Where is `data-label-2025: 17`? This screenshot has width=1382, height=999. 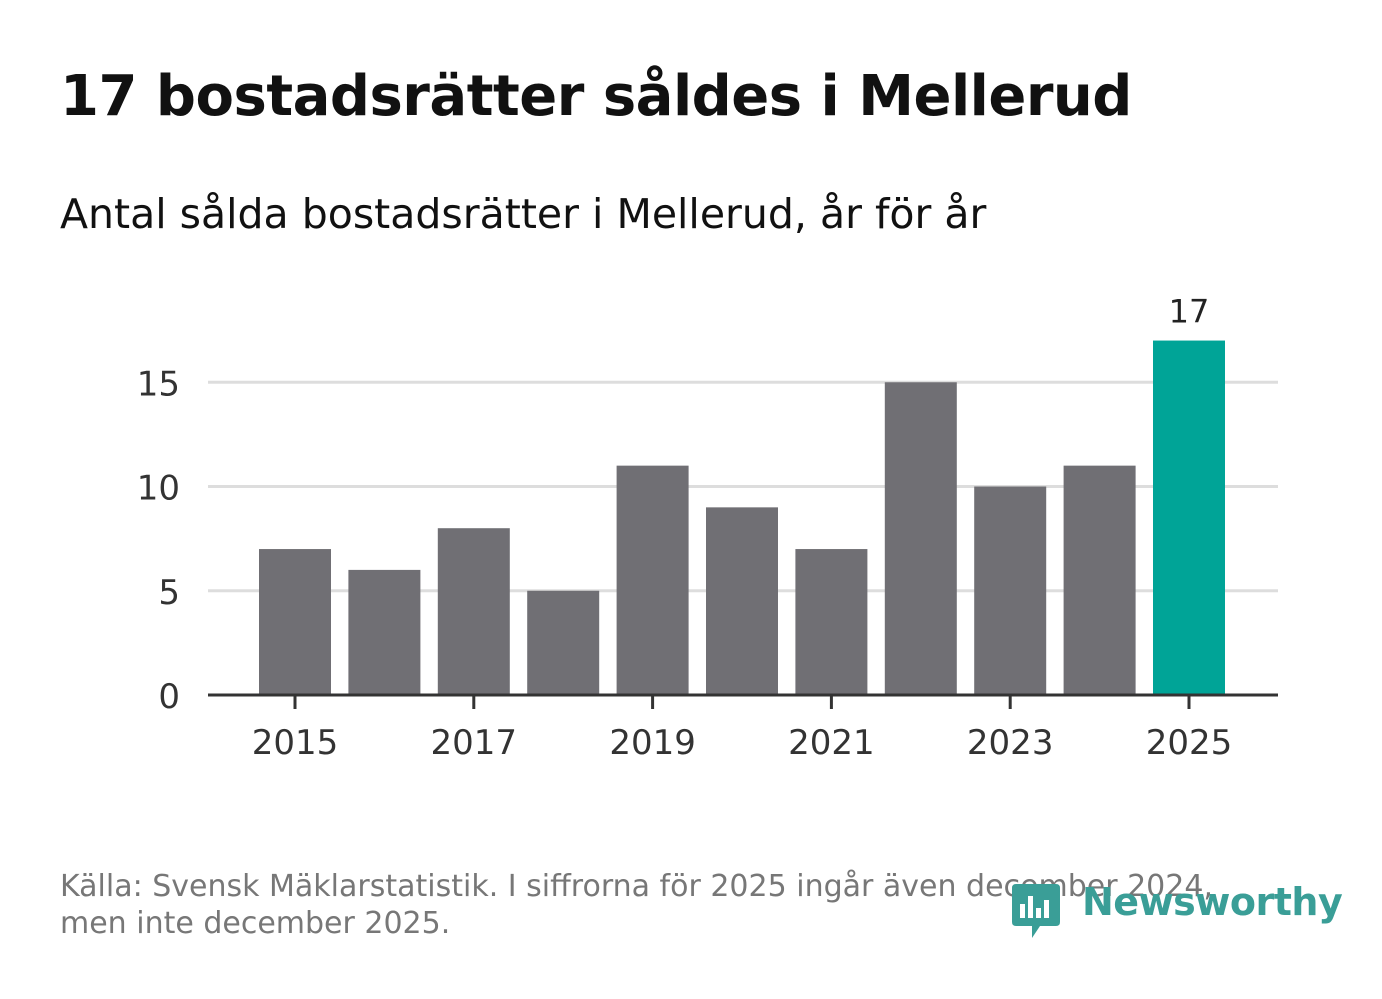
data-label-2025: 17 is located at coordinates (1189, 312).